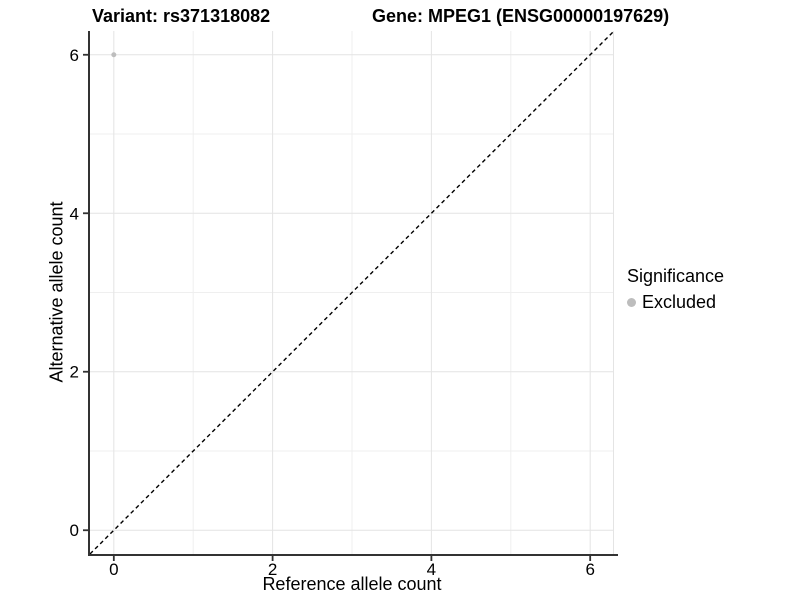 The height and width of the screenshot is (600, 800). What do you see at coordinates (589, 569) in the screenshot?
I see `x-tick-label: 6` at bounding box center [589, 569].